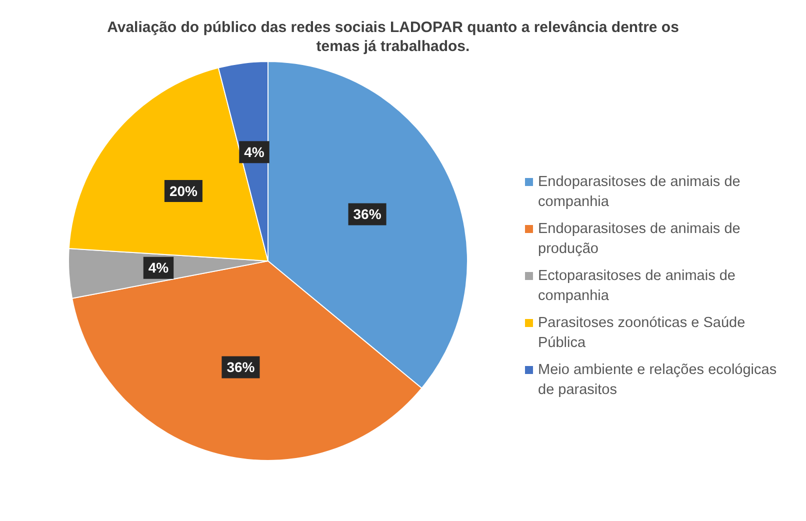 The image size is (806, 521). I want to click on legend-label: Ectoparasitoses de animais de companhia, so click(637, 286).